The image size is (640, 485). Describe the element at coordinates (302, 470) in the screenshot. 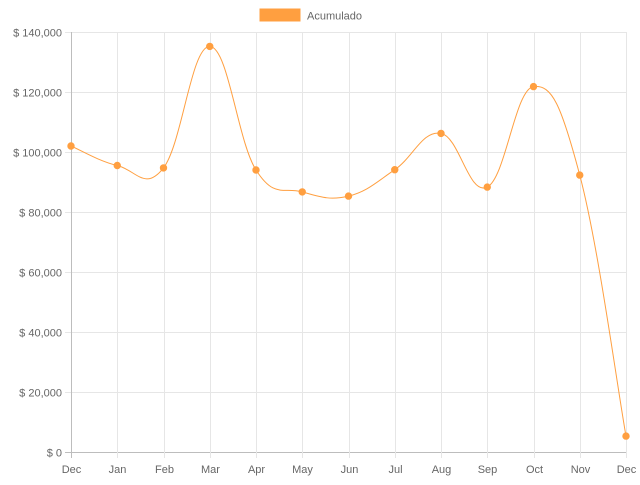

I see `x-tick-label: May` at that location.